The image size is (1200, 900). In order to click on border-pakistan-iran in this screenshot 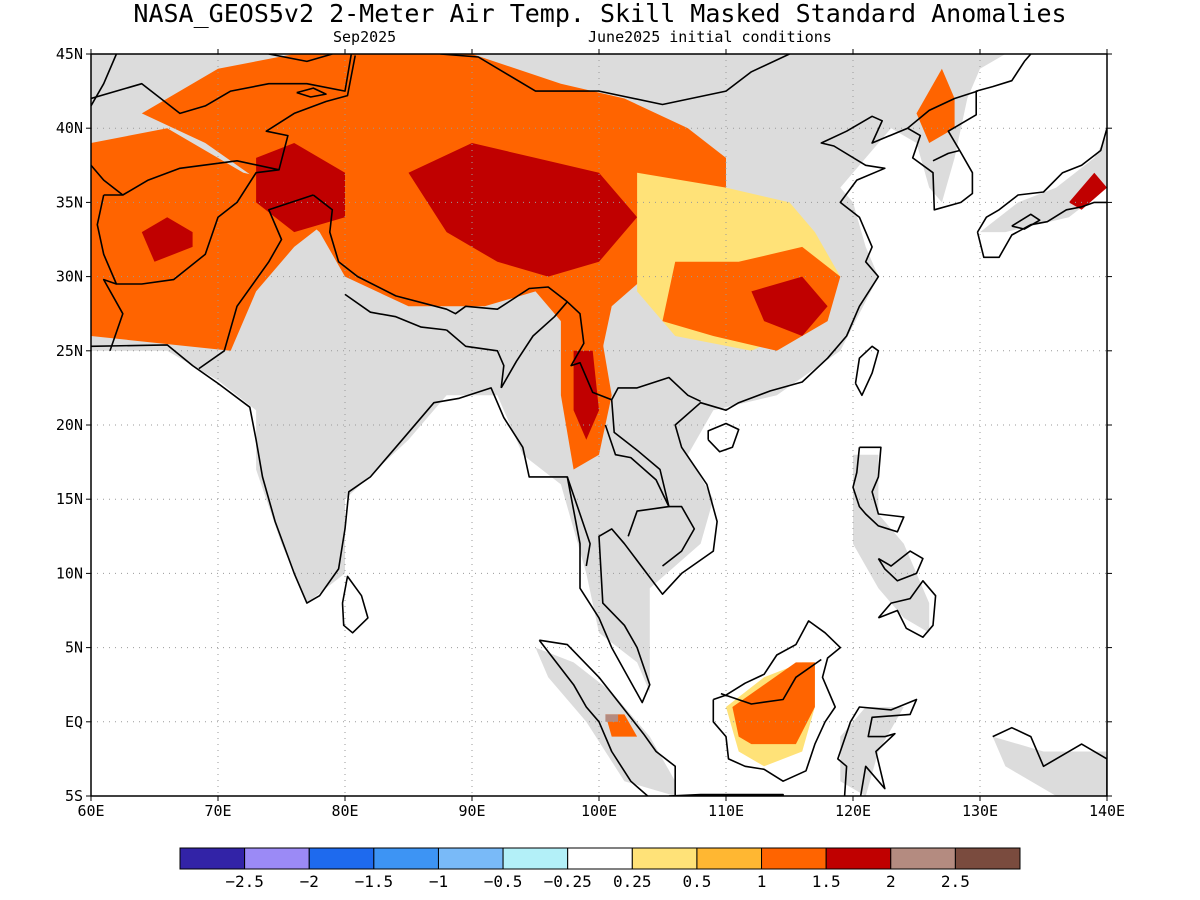, I will do `click(113, 315)`.